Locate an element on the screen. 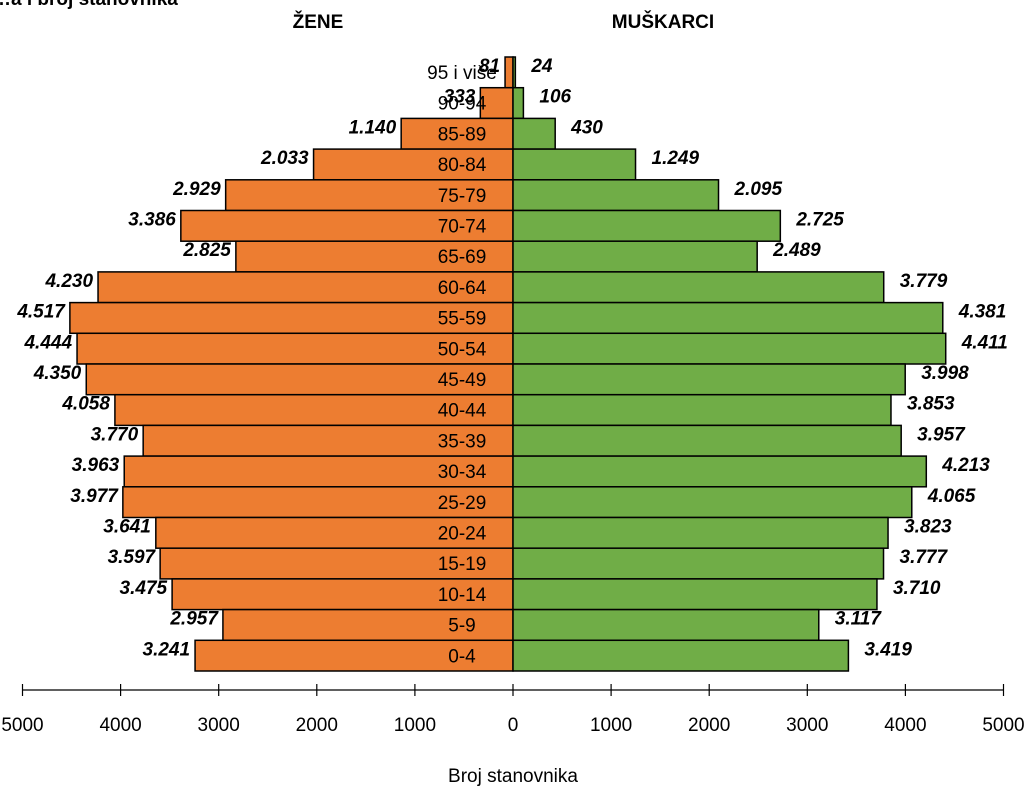  men-value-label: 430 is located at coordinates (586, 127).